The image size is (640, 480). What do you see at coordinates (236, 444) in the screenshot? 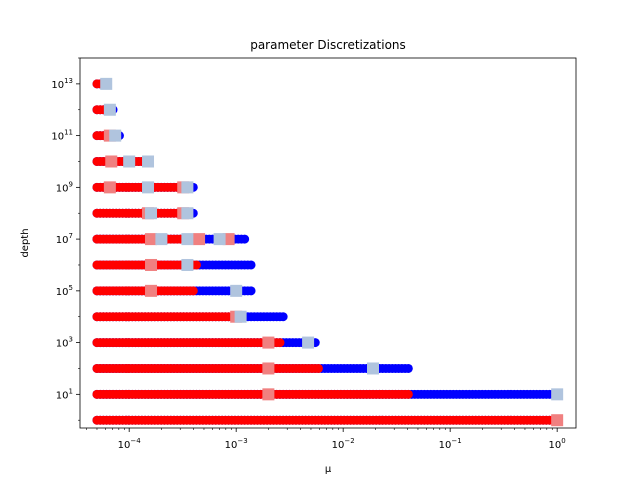
I see `x-tick-label: 10⁻³` at bounding box center [236, 444].